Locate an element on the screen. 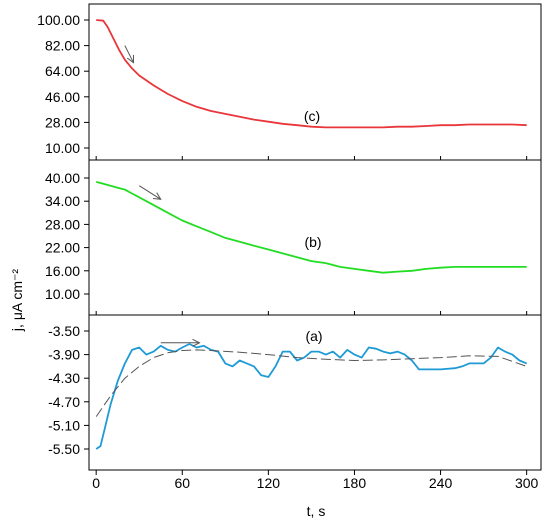 The width and height of the screenshot is (550, 522). y-tick-label: -5.50 is located at coordinates (64, 449).